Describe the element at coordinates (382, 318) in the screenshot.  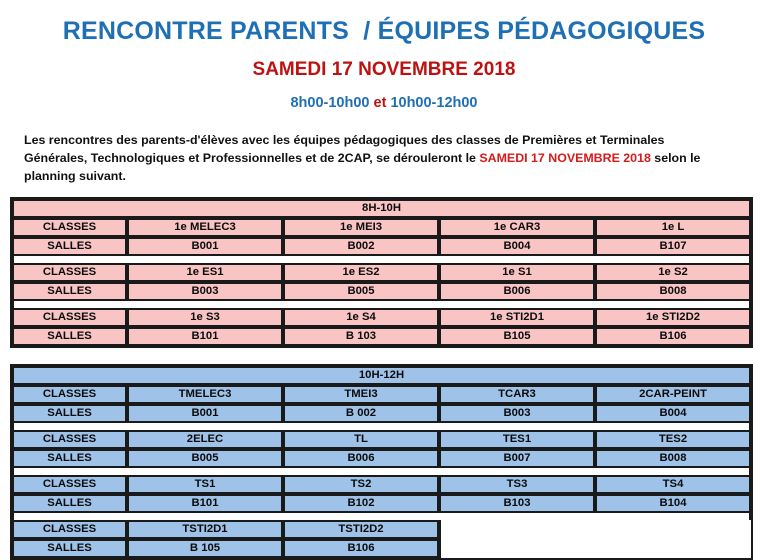
I see `table-row: CLASSES 1e S3 1e S4 1e STI2D1 1e STI2D2` at that location.